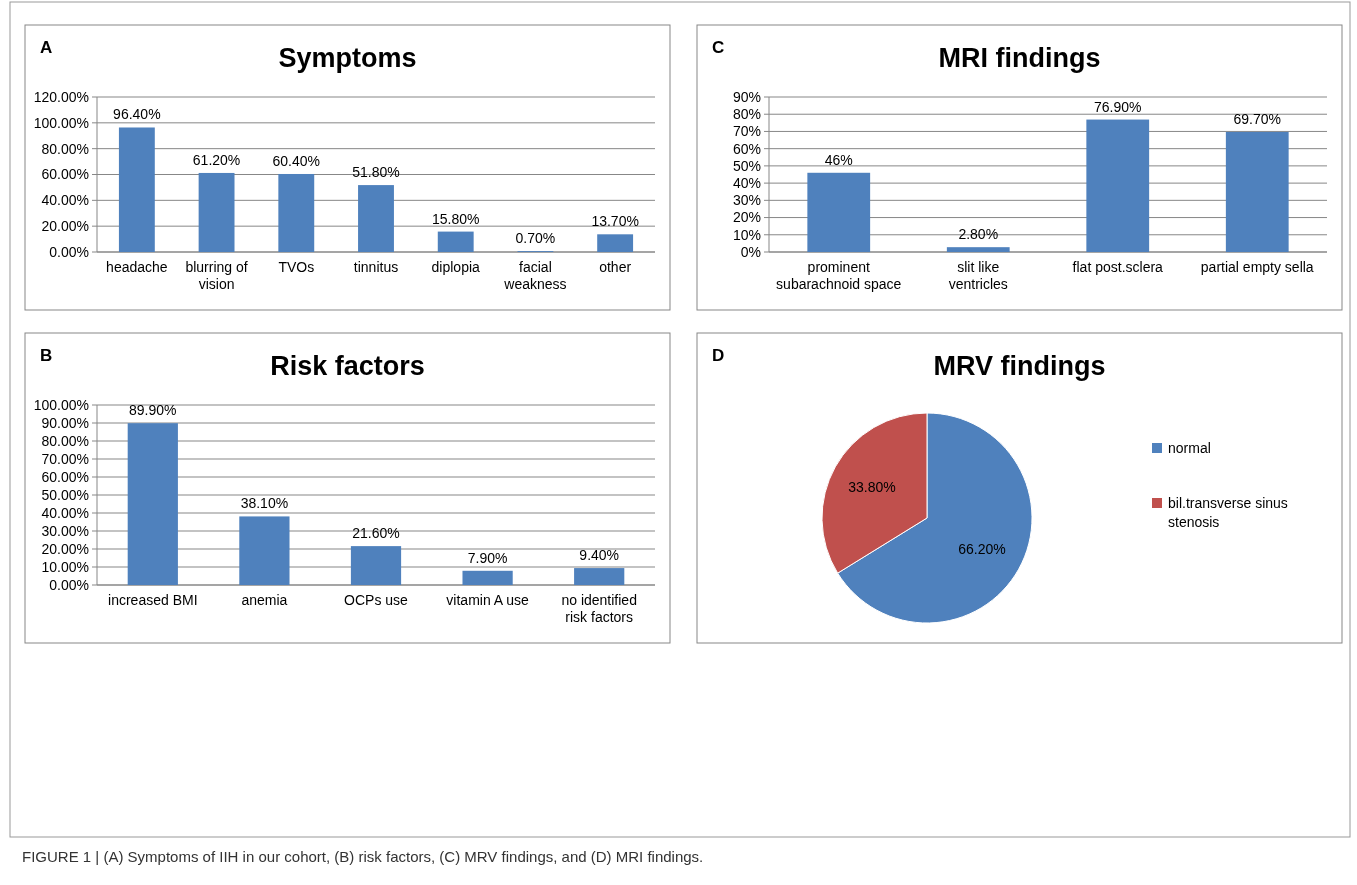 The image size is (1357, 885). Describe the element at coordinates (839, 275) in the screenshot. I see `x-tick-label: prominent subarachnoid space` at that location.